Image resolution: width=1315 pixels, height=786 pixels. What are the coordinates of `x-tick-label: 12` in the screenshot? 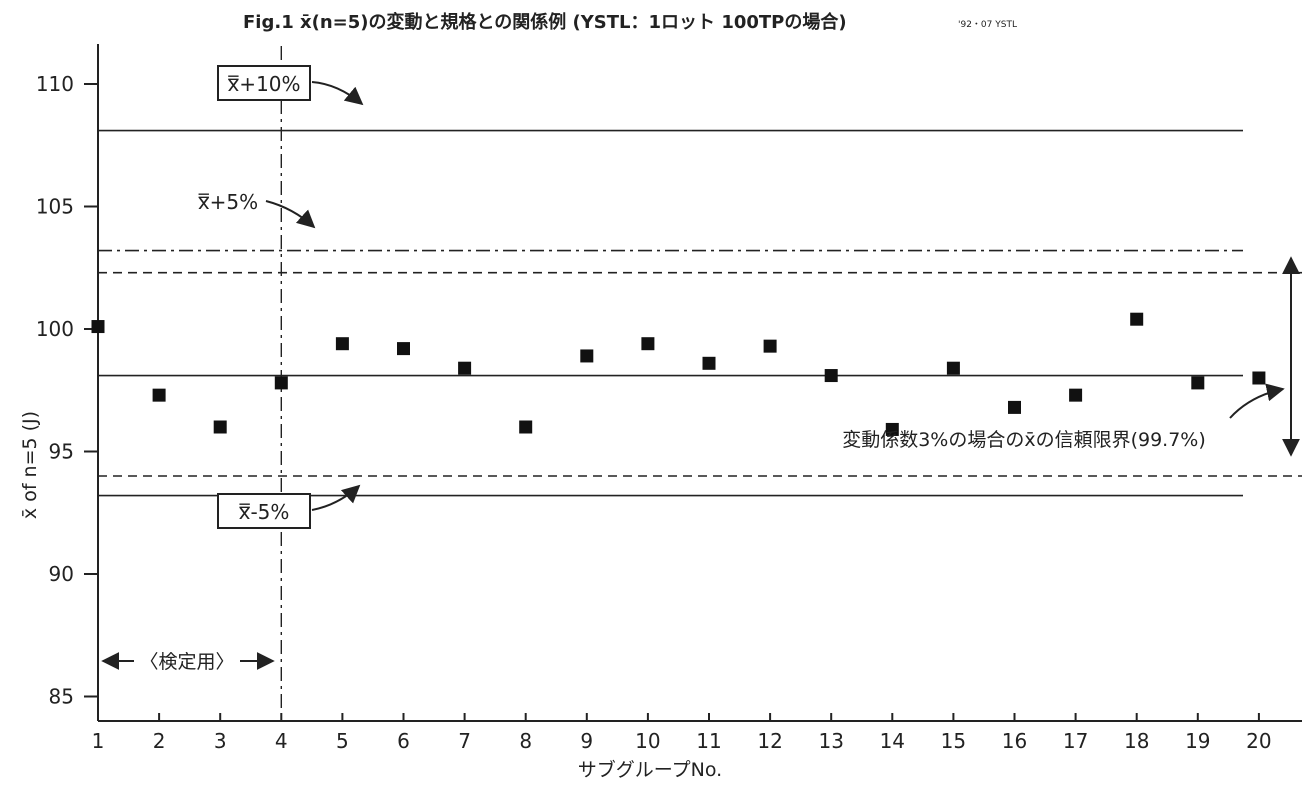 It's located at (769, 741).